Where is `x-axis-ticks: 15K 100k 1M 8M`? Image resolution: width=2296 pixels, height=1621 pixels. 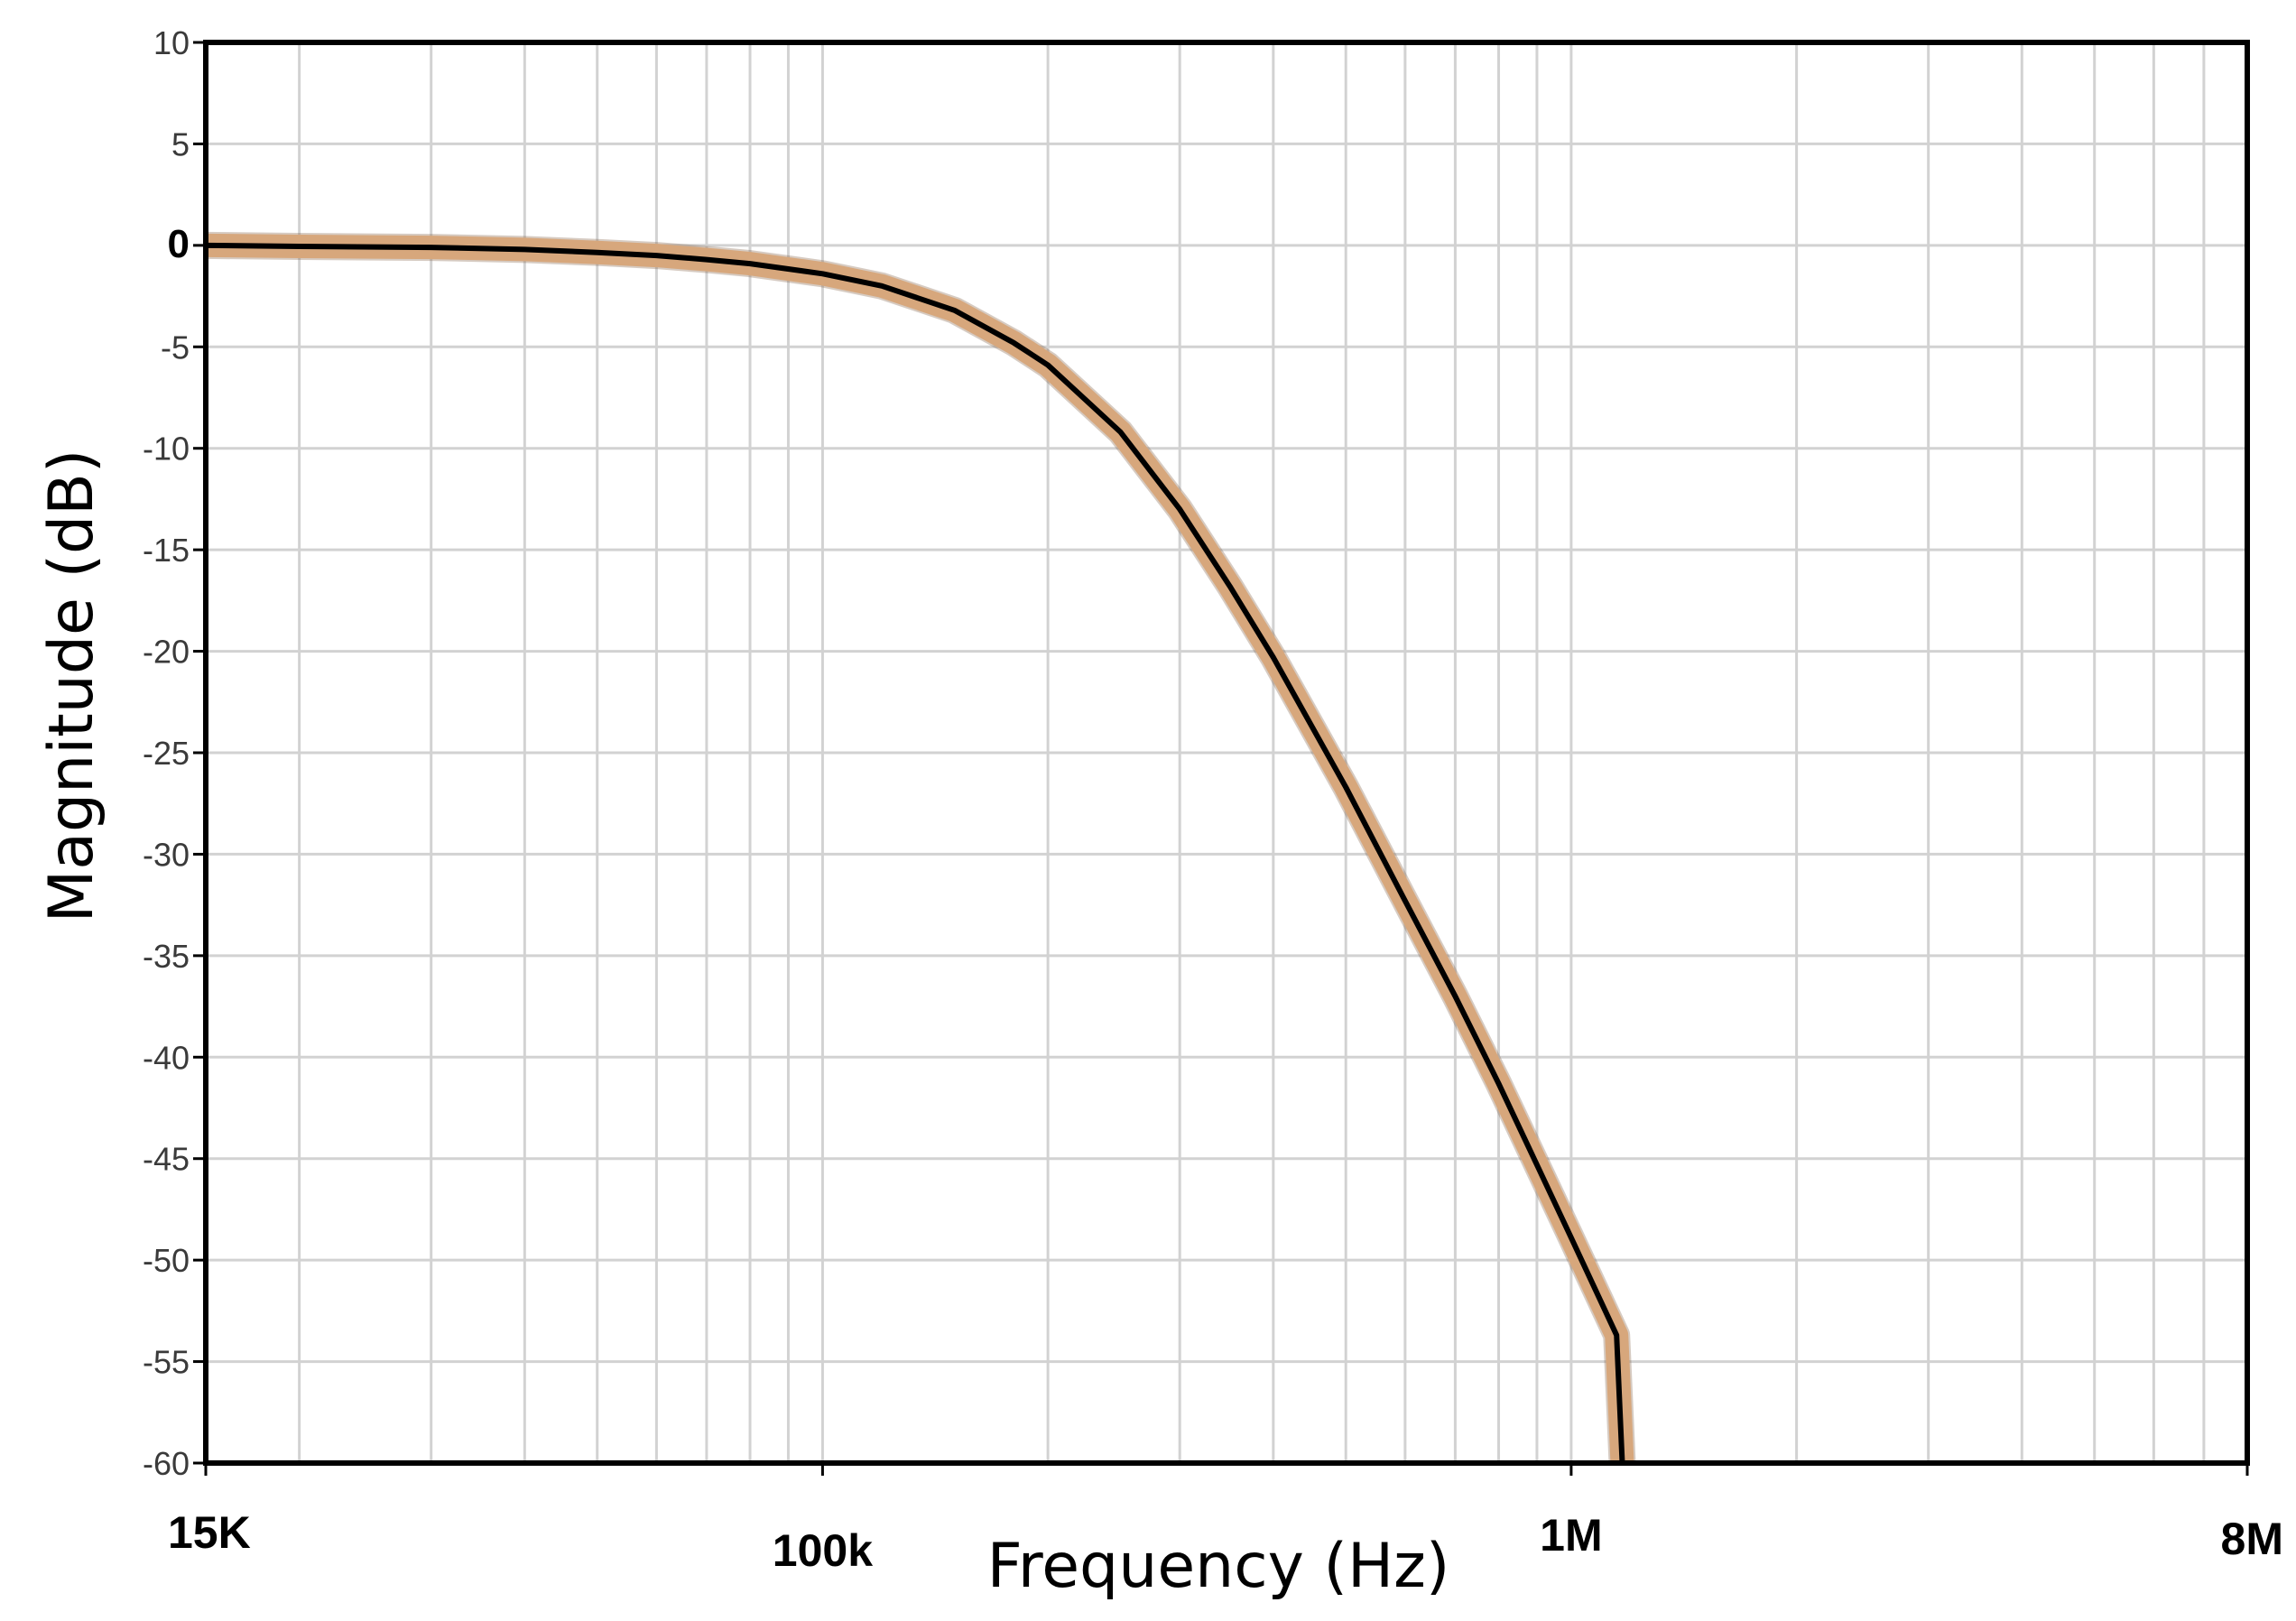
x-axis-ticks: 15K 100k 1M 8M is located at coordinates (1225, 1519).